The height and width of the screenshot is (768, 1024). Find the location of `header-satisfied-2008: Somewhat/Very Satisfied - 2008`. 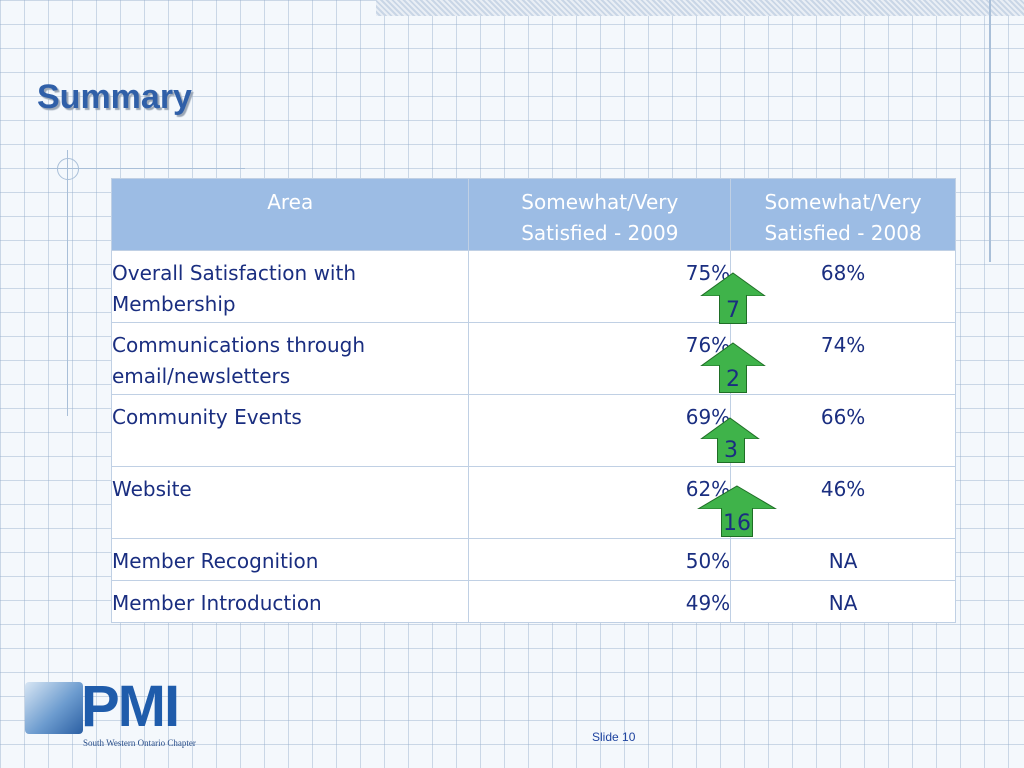

header-satisfied-2008: Somewhat/Very Satisfied - 2008 is located at coordinates (843, 214).